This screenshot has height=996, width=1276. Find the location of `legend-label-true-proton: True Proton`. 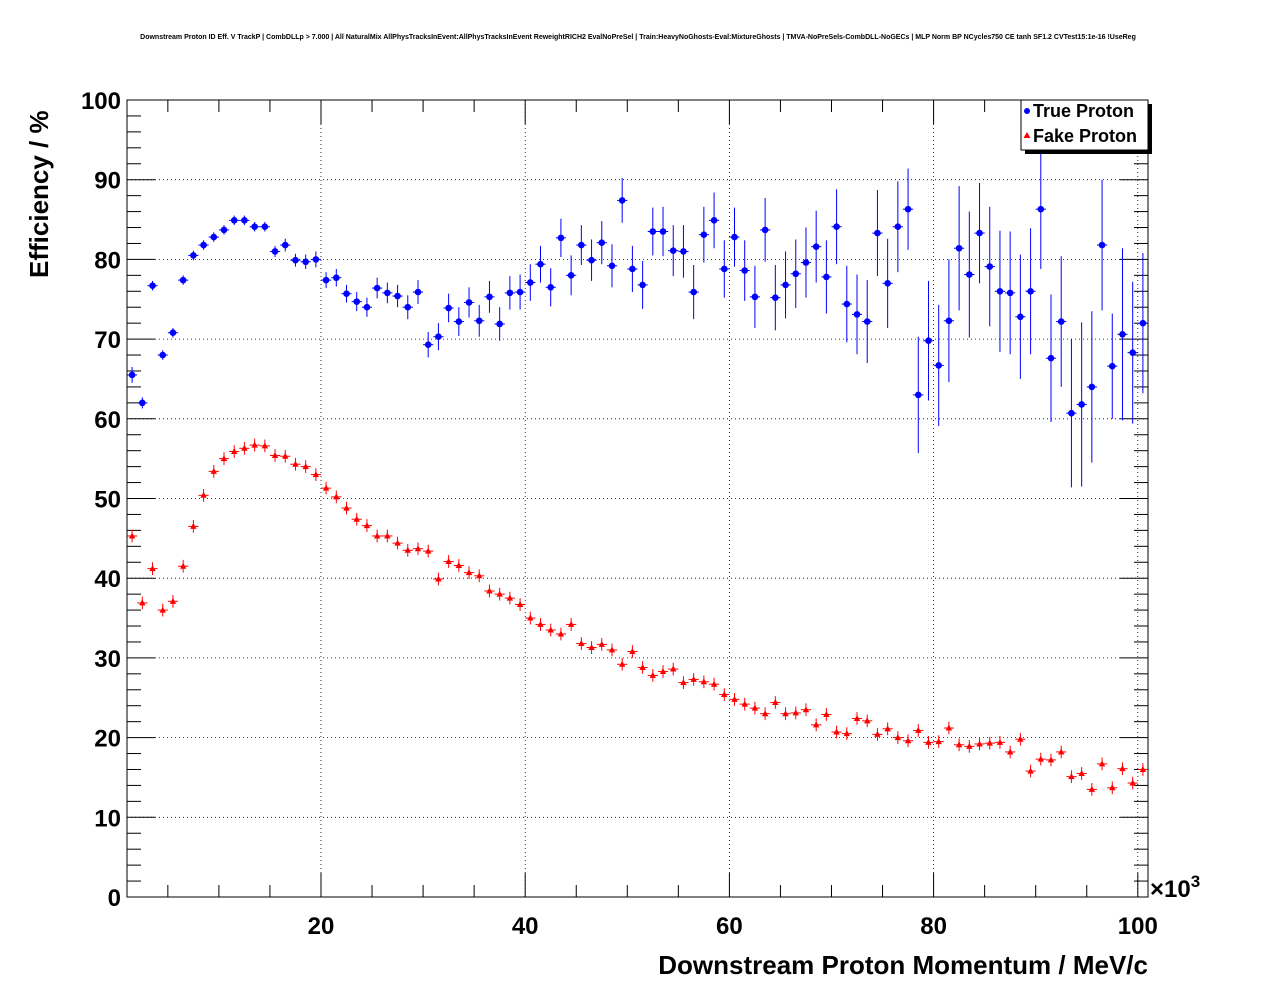

legend-label-true-proton: True Proton is located at coordinates (1083, 111).